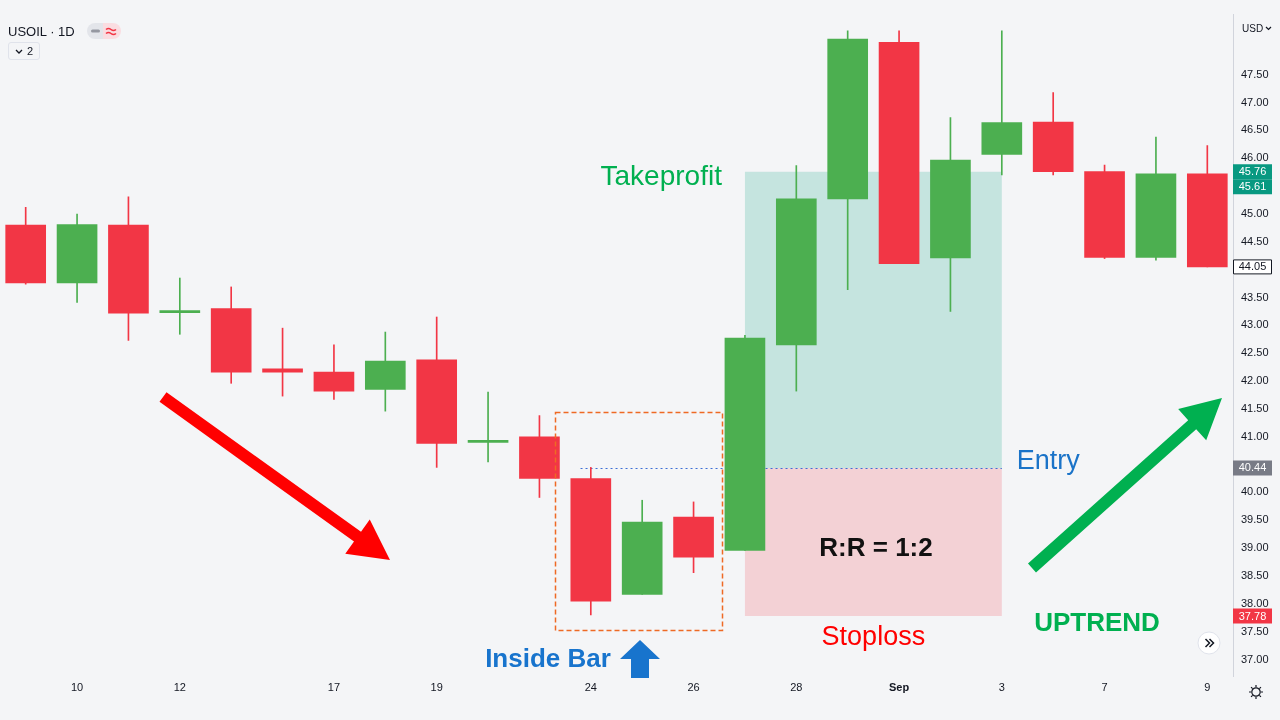 The height and width of the screenshot is (720, 1280). Describe the element at coordinates (41, 31) in the screenshot. I see `text: USOIL · 1D` at that location.